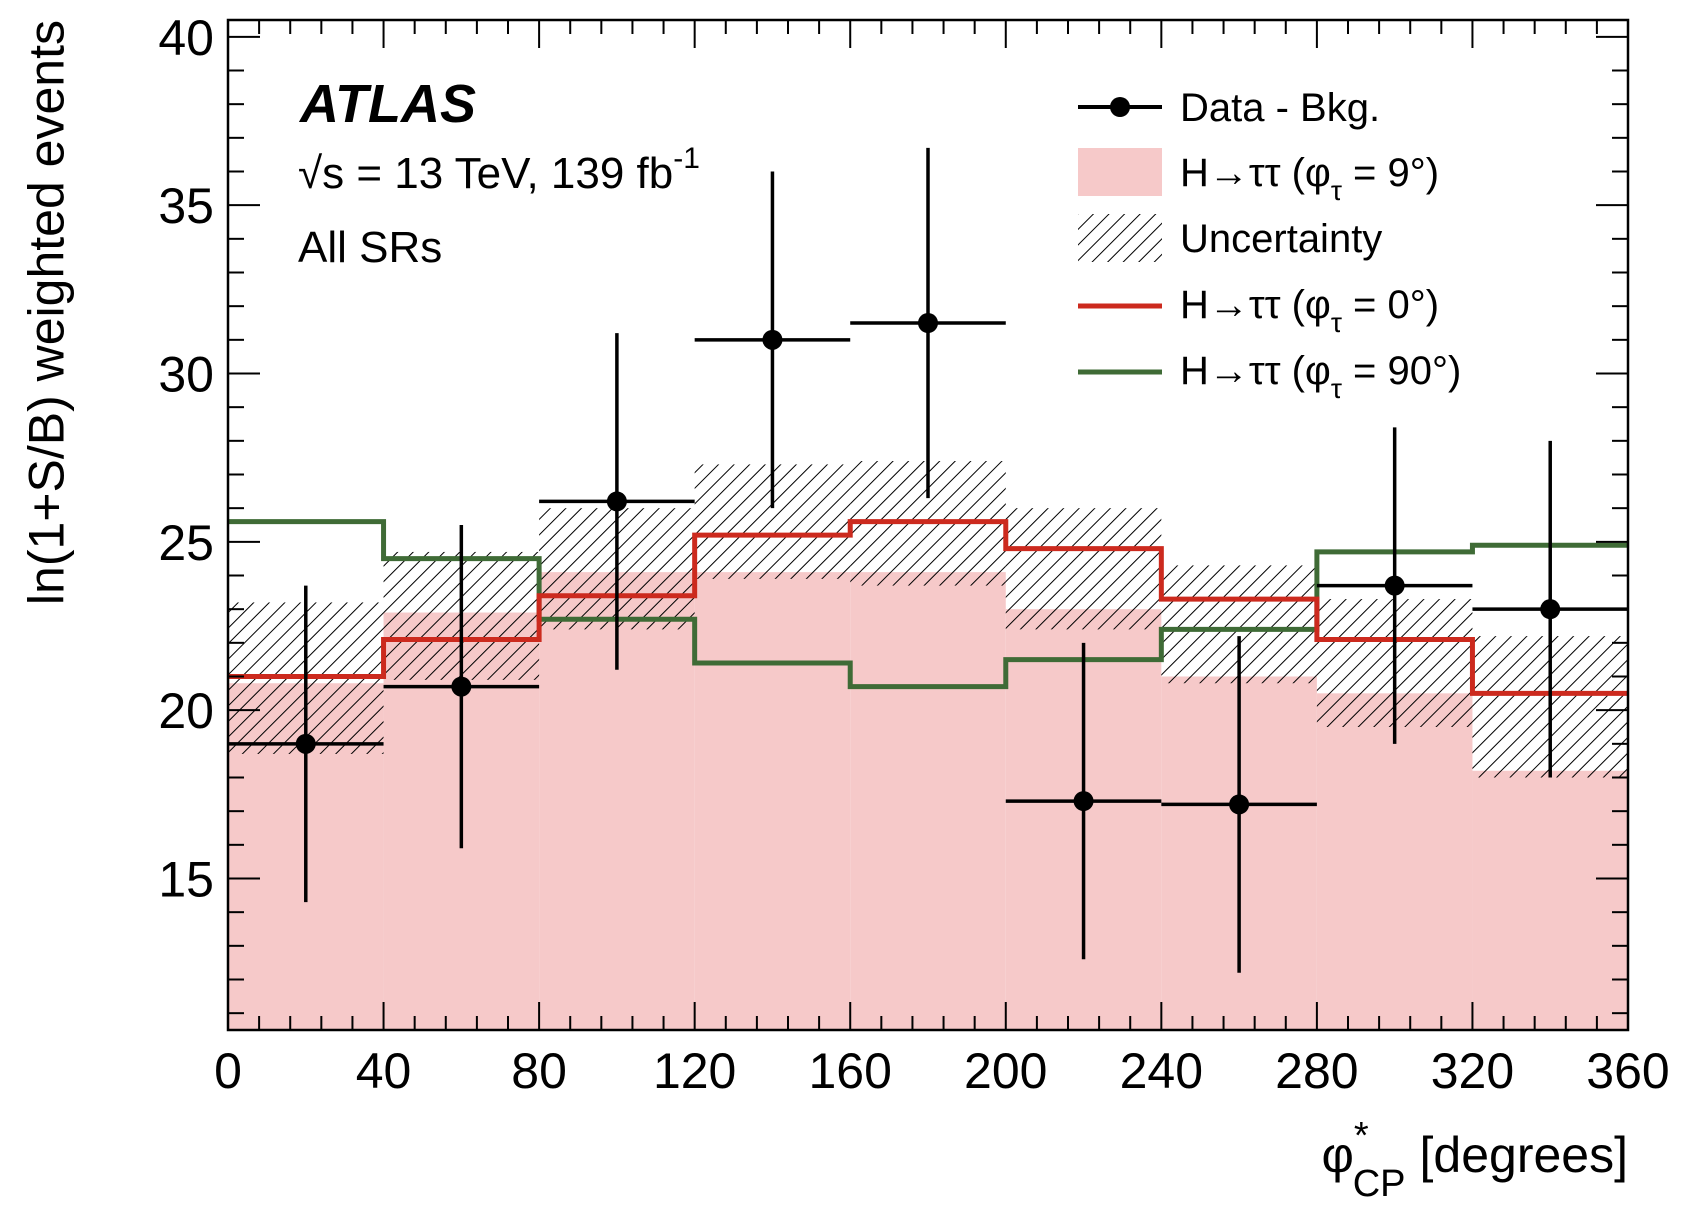 The image size is (1684, 1222). What do you see at coordinates (1120, 107) in the screenshot?
I see `legend-data-marker` at bounding box center [1120, 107].